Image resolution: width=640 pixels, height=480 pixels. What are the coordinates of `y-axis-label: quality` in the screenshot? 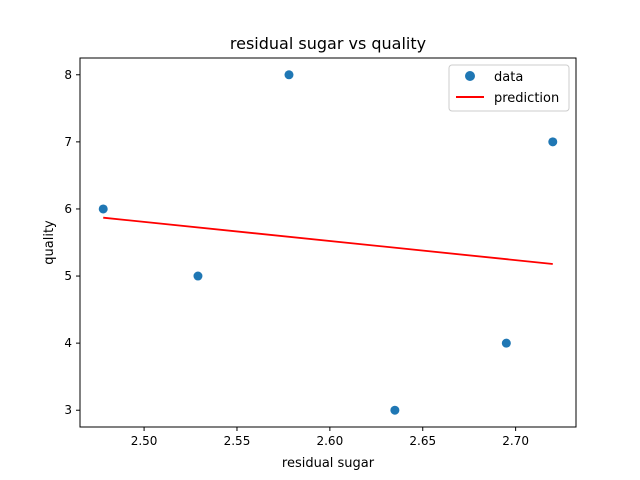 It's located at (49, 242).